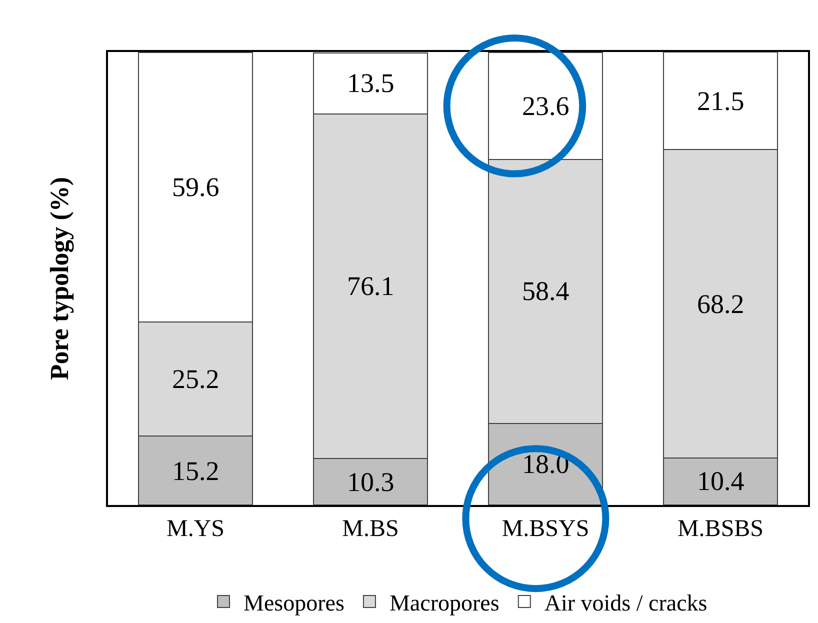 The image size is (818, 623). What do you see at coordinates (720, 529) in the screenshot?
I see `x-tick-label: M.BSBS` at bounding box center [720, 529].